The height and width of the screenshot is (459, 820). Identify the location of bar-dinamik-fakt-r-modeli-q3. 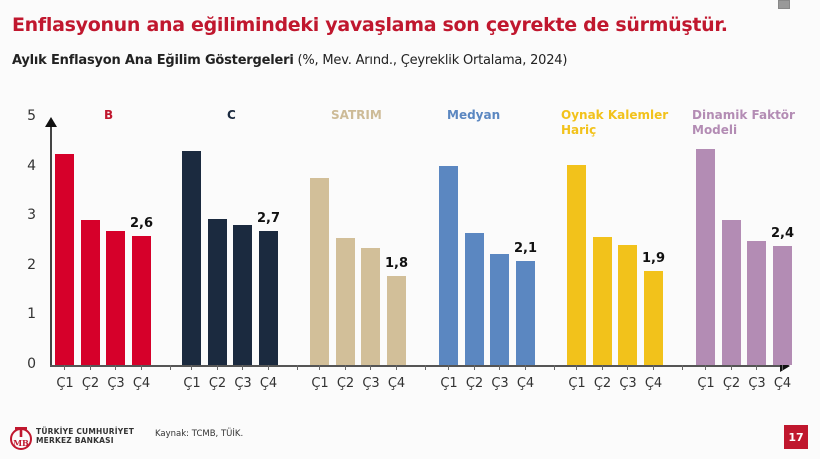
(756, 303).